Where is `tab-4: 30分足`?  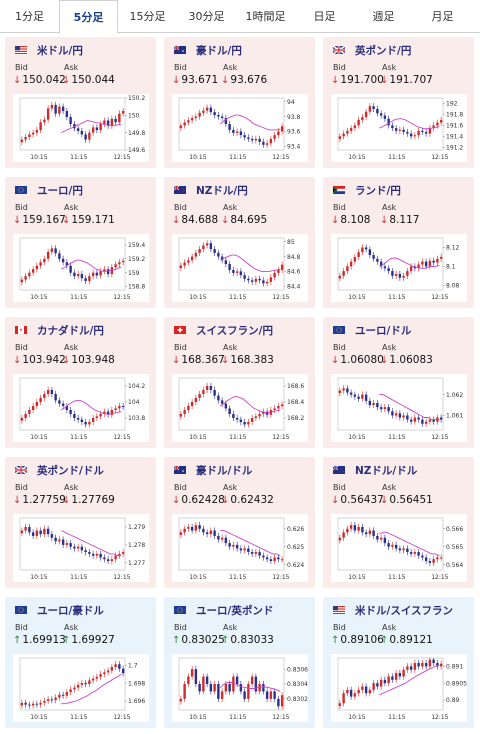 tab-4: 30分足 is located at coordinates (206, 16).